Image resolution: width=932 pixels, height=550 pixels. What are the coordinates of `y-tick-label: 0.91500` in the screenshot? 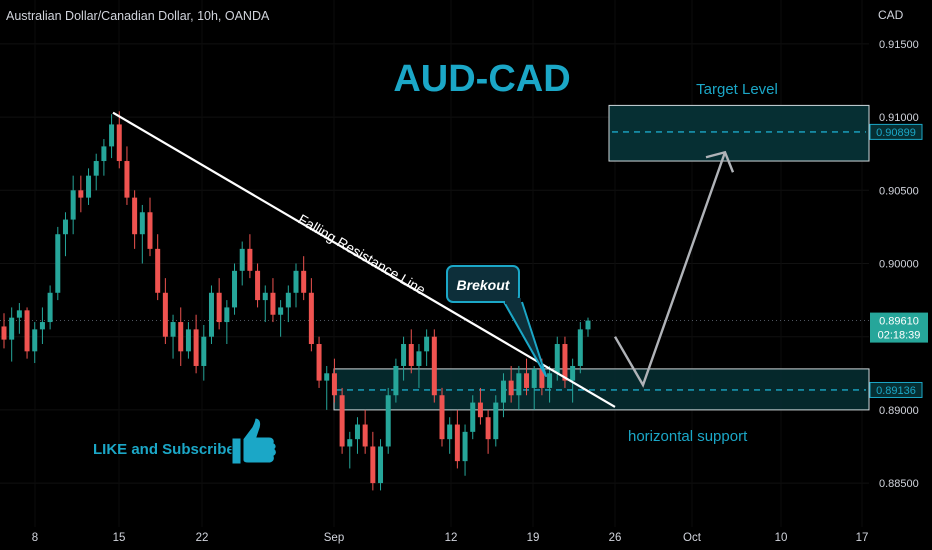 It's located at (899, 45).